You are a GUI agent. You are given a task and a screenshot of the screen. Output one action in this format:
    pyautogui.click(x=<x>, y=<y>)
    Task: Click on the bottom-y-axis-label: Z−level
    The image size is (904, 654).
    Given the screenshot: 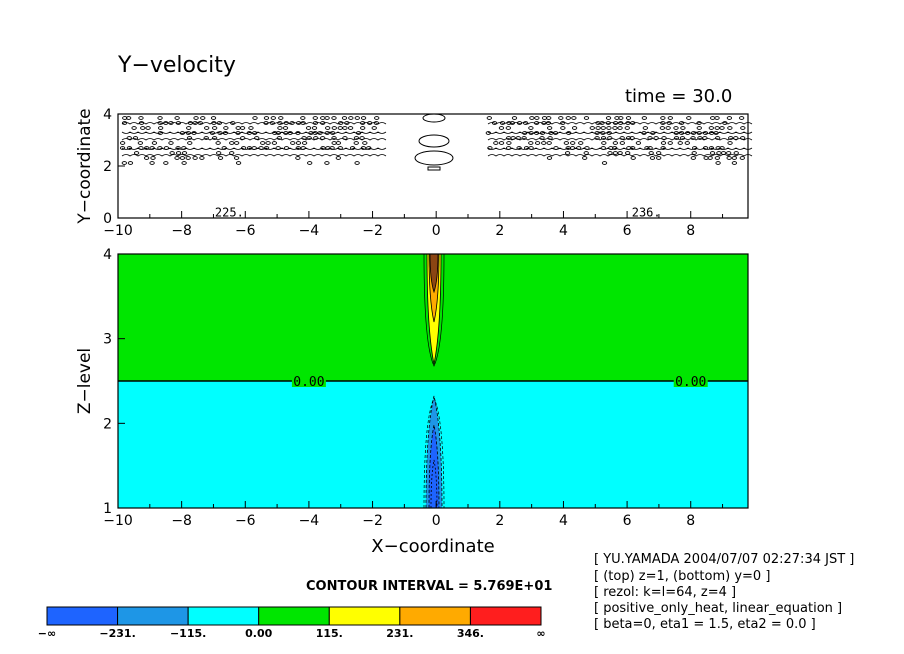 What is the action you would take?
    pyautogui.click(x=85, y=381)
    